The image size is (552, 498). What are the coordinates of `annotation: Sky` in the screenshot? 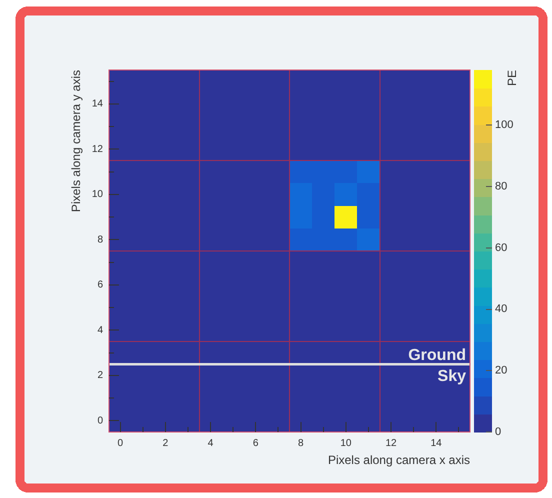 It's located at (452, 377).